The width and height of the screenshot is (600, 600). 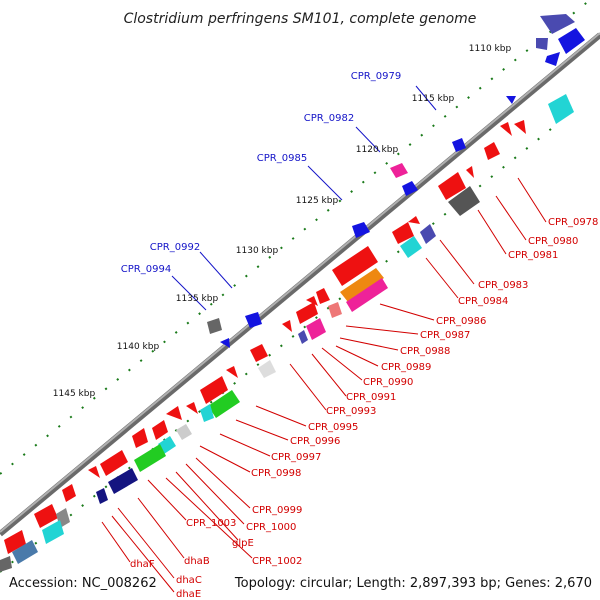 I want to click on leader-dhac, so click(x=146, y=543).